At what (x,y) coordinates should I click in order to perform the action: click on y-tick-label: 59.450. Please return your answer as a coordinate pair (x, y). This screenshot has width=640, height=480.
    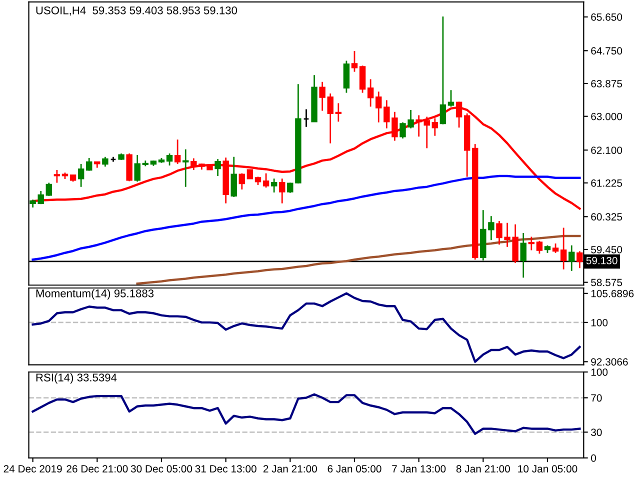
    Looking at the image, I should click on (606, 250).